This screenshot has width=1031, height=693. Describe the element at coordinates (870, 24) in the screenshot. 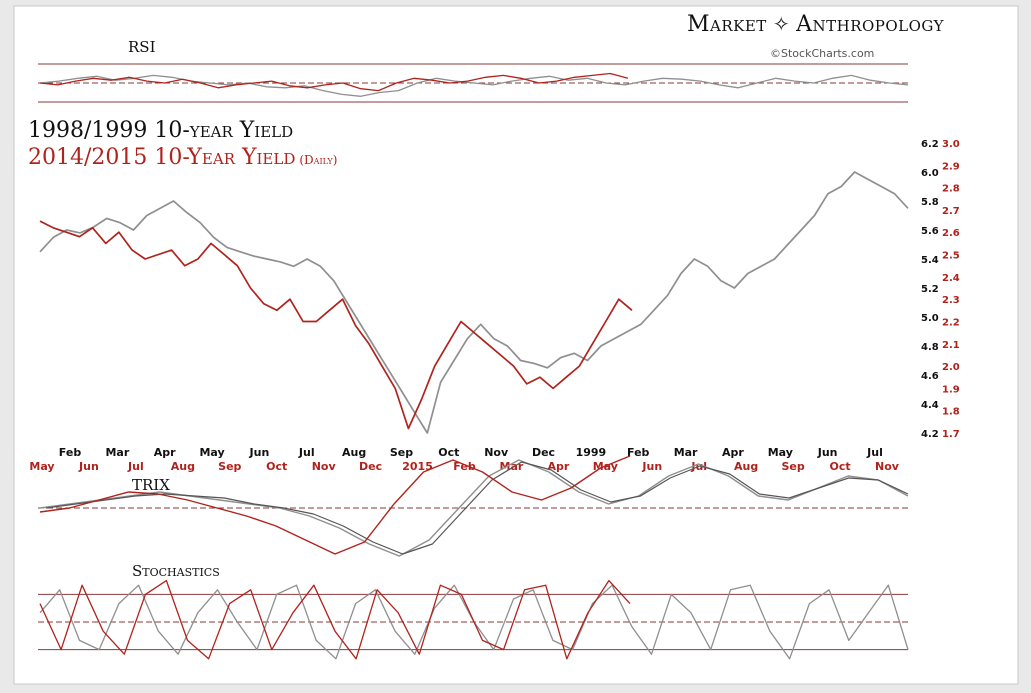

I see `brand-name-2: Anthropology` at that location.